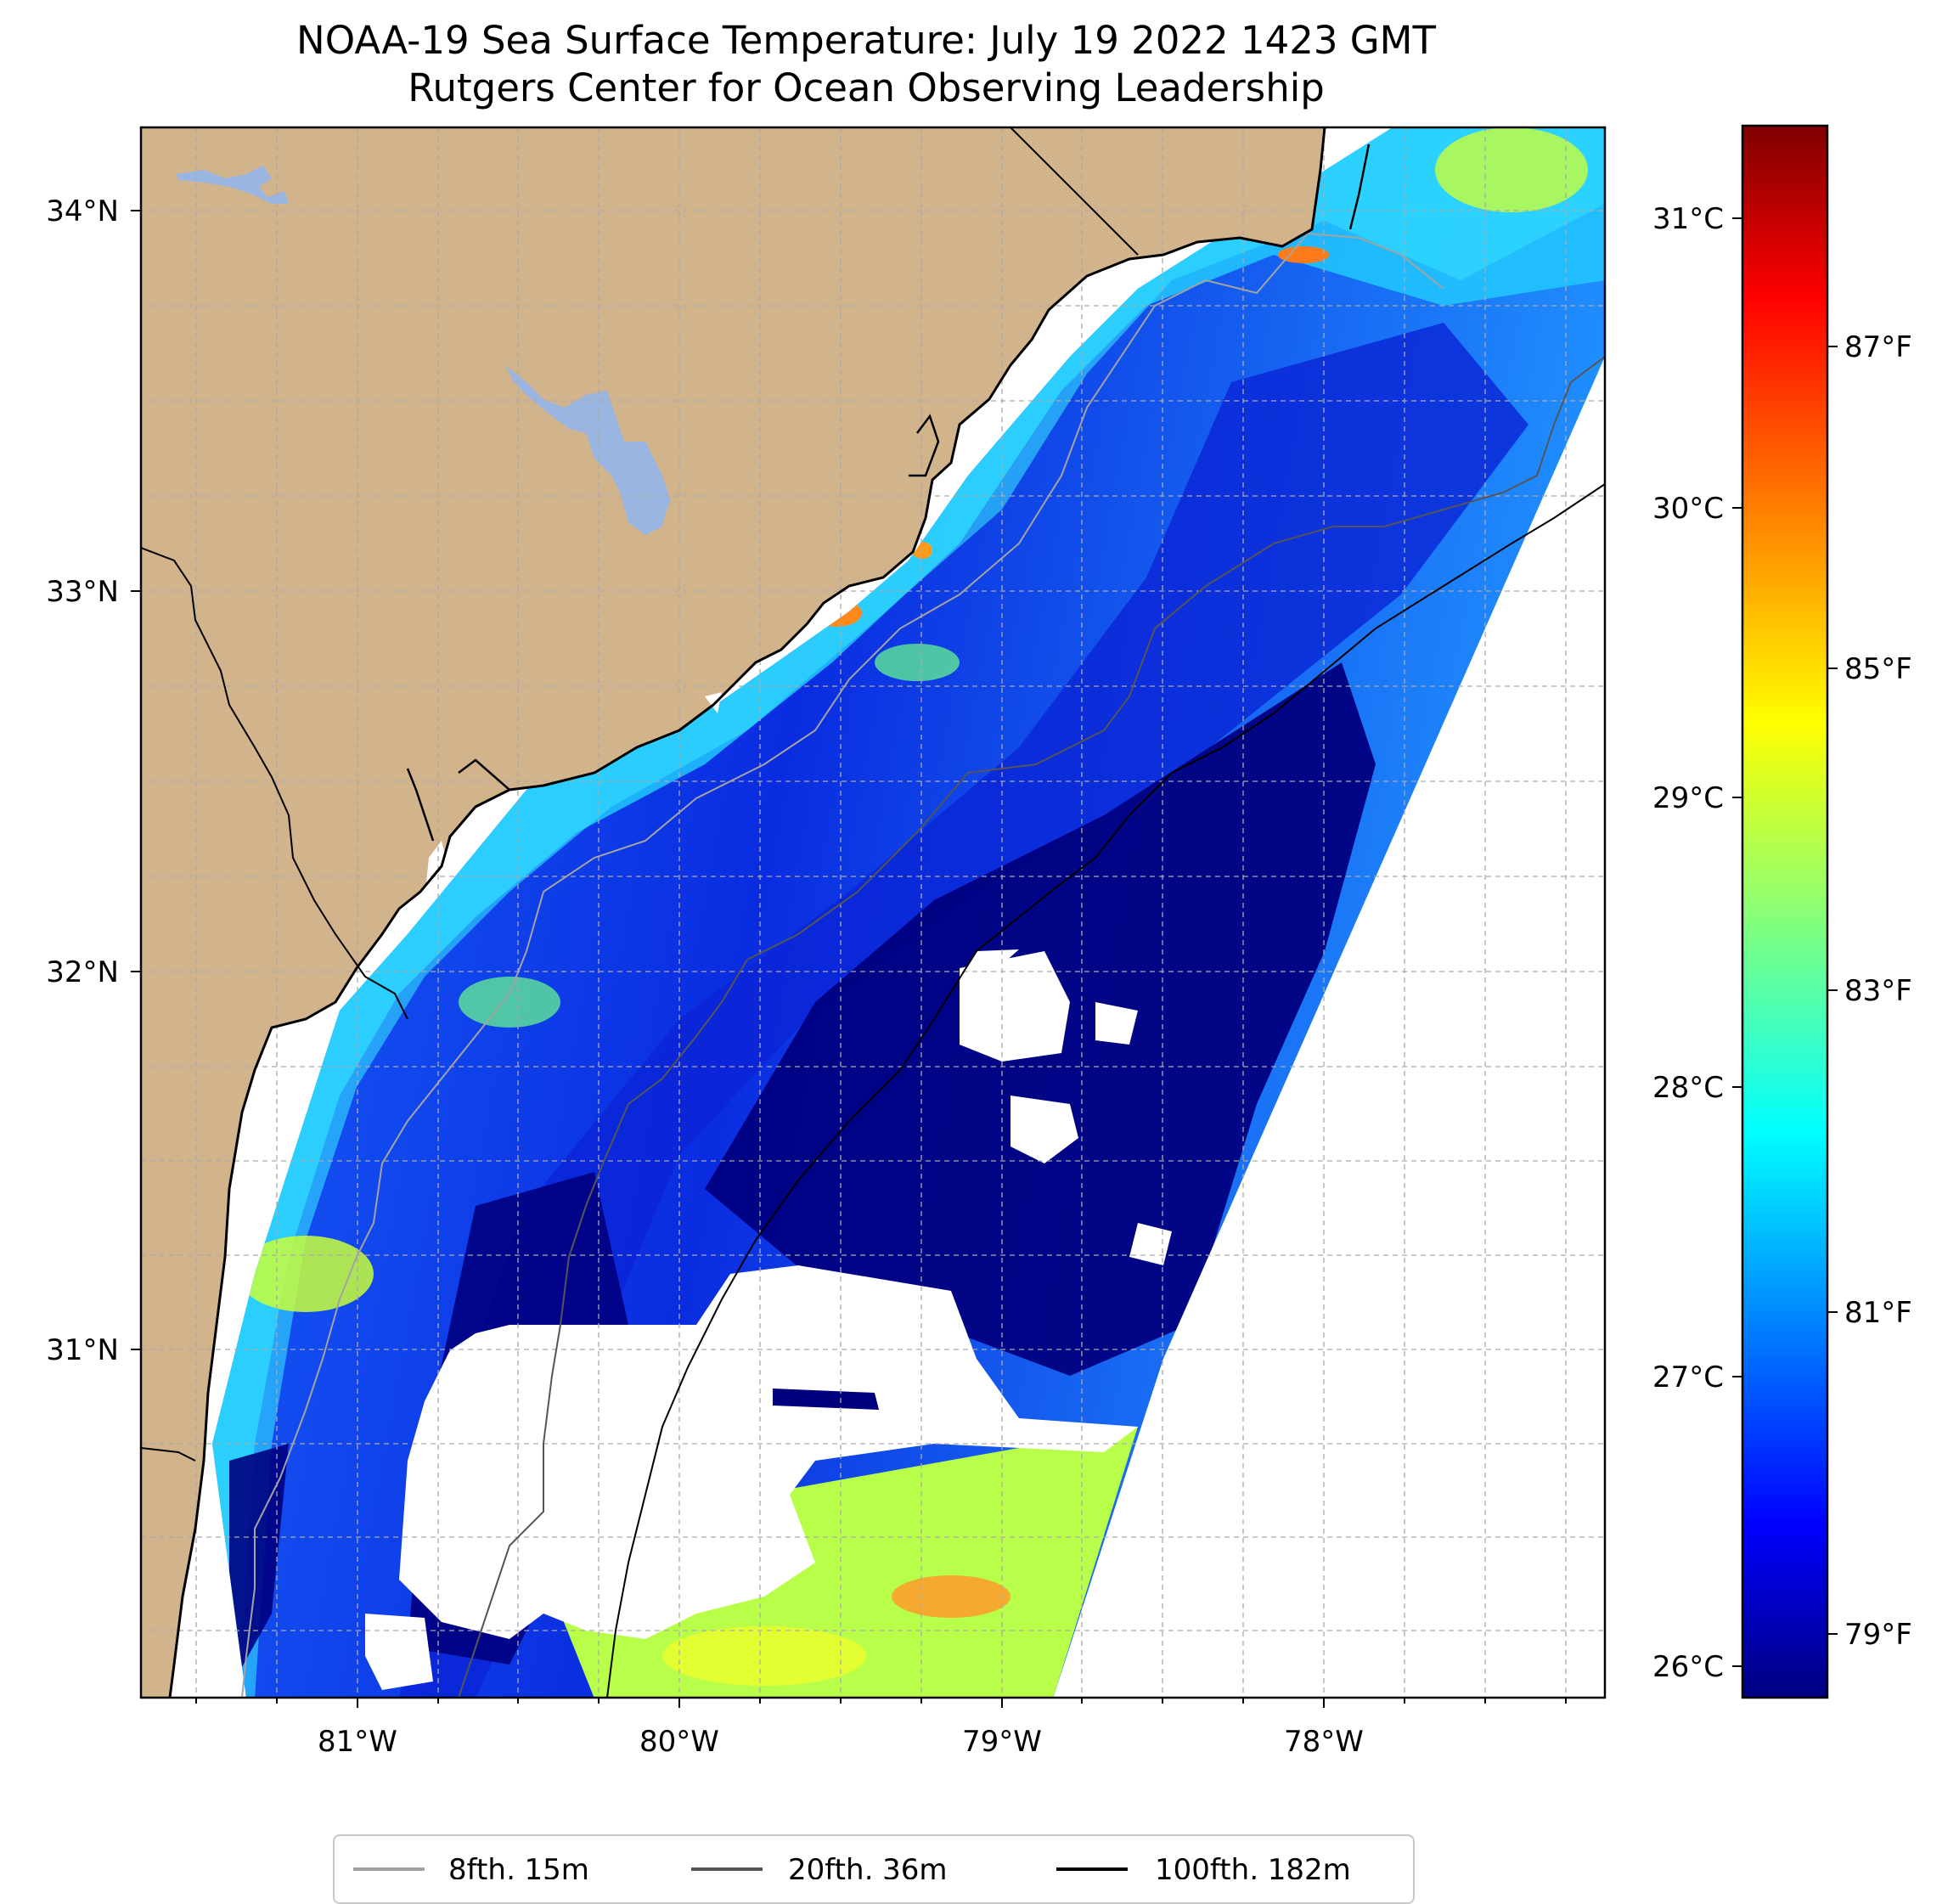 Image resolution: width=1959 pixels, height=1904 pixels. What do you see at coordinates (1688, 1667) in the screenshot?
I see `colorbar-celsius-label: 26°C` at bounding box center [1688, 1667].